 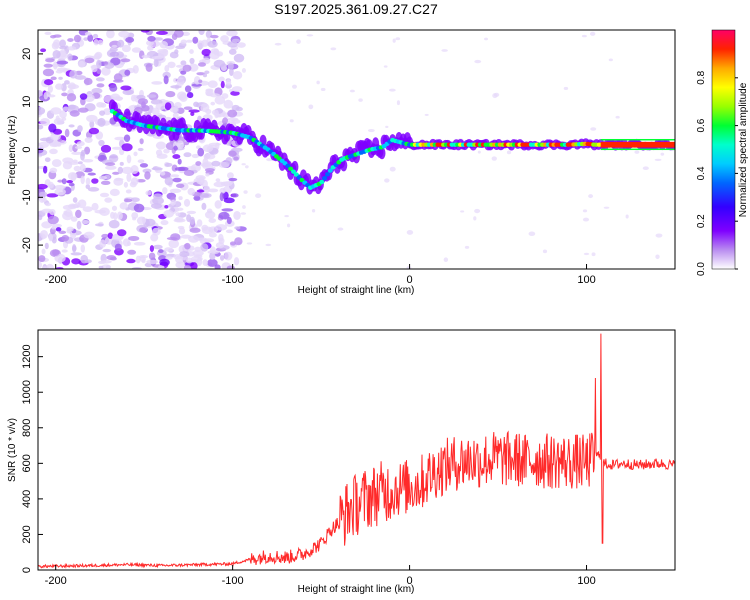 I want to click on spectrogram-y-tick-label: -10, so click(x=27, y=197).